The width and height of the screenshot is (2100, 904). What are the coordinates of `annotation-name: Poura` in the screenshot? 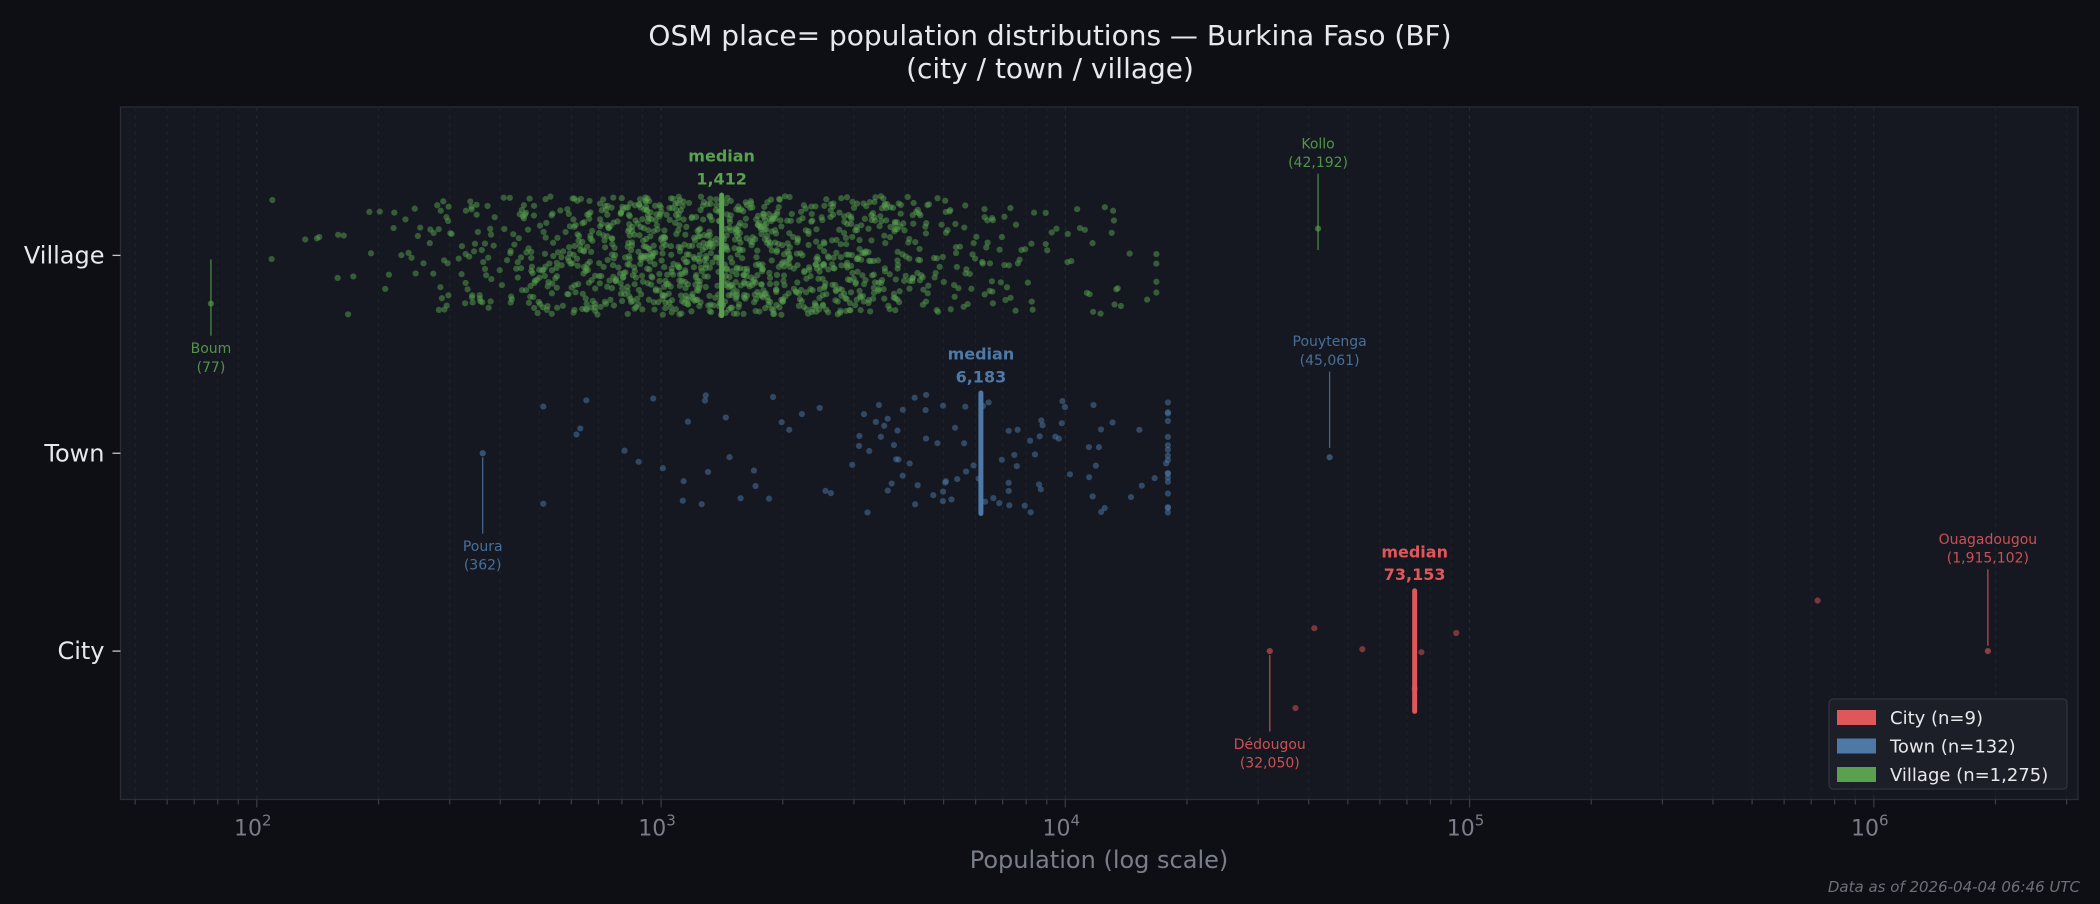 It's located at (483, 547).